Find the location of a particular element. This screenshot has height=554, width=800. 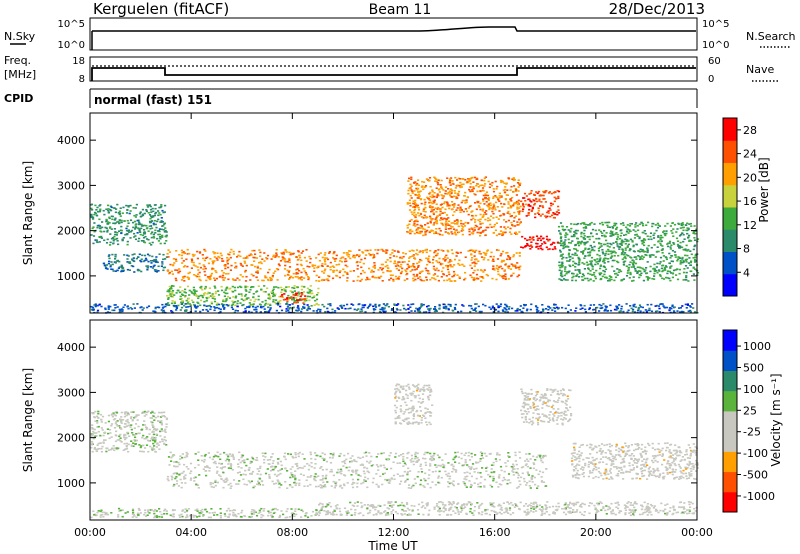

colorbar-band is located at coordinates (730, 285).